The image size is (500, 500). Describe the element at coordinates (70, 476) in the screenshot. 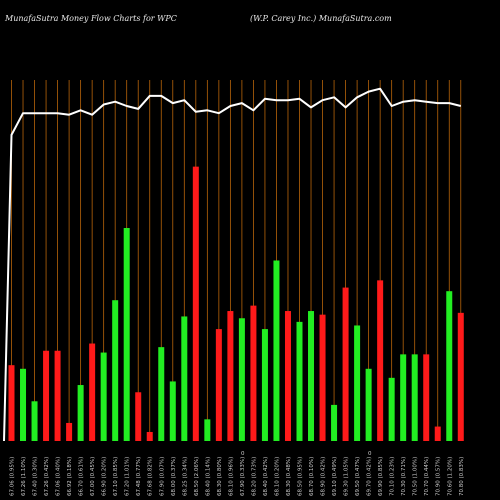

I see `x-tick-label: 66.92 (0.18%)` at that location.